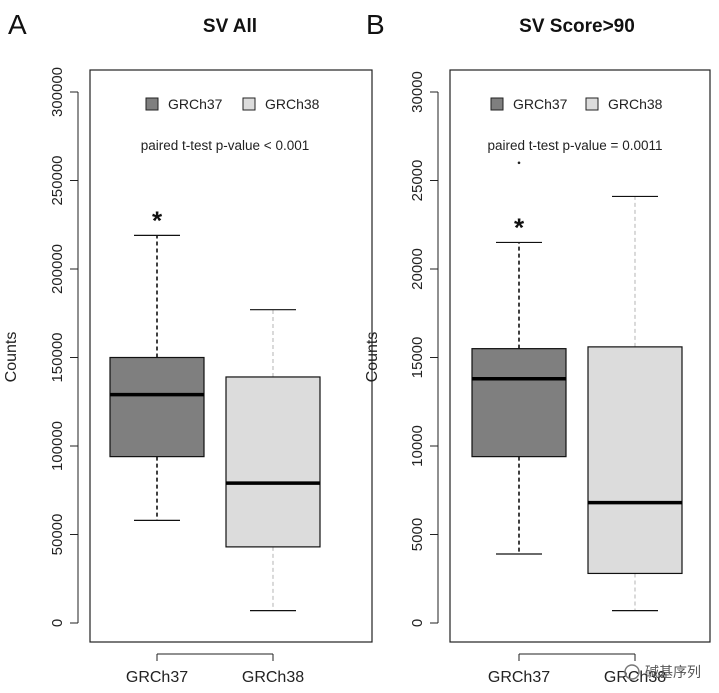 This screenshot has height=693, width=719. Describe the element at coordinates (417, 623) in the screenshot. I see `panel-b-y-tick-label: 0` at that location.